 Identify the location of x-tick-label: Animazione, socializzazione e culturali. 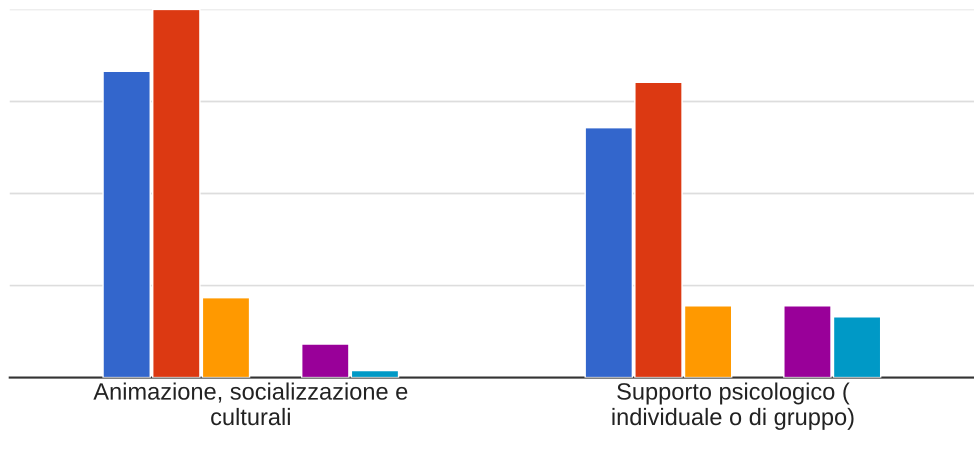
(250, 404).